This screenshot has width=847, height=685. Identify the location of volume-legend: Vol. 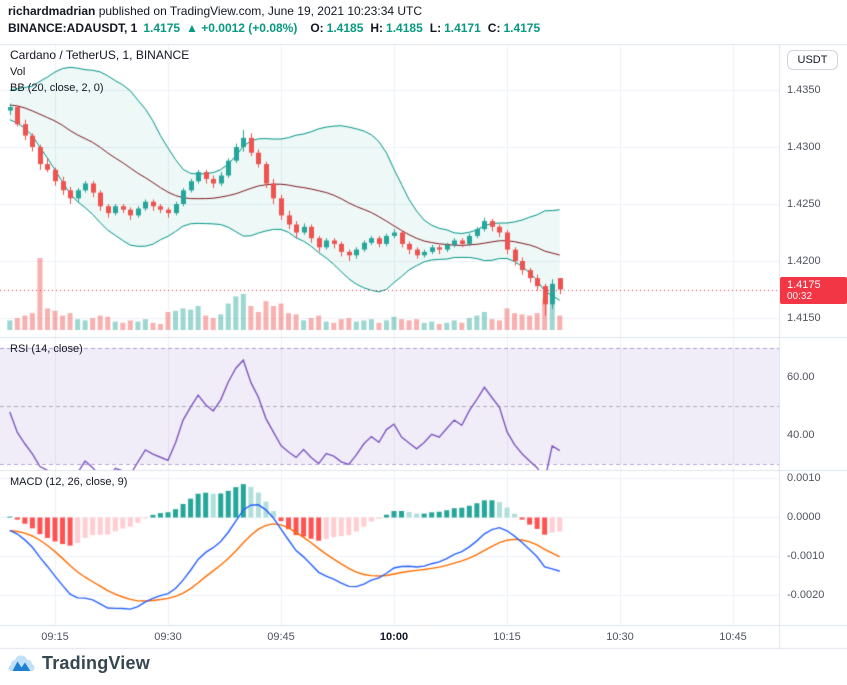
(18, 72).